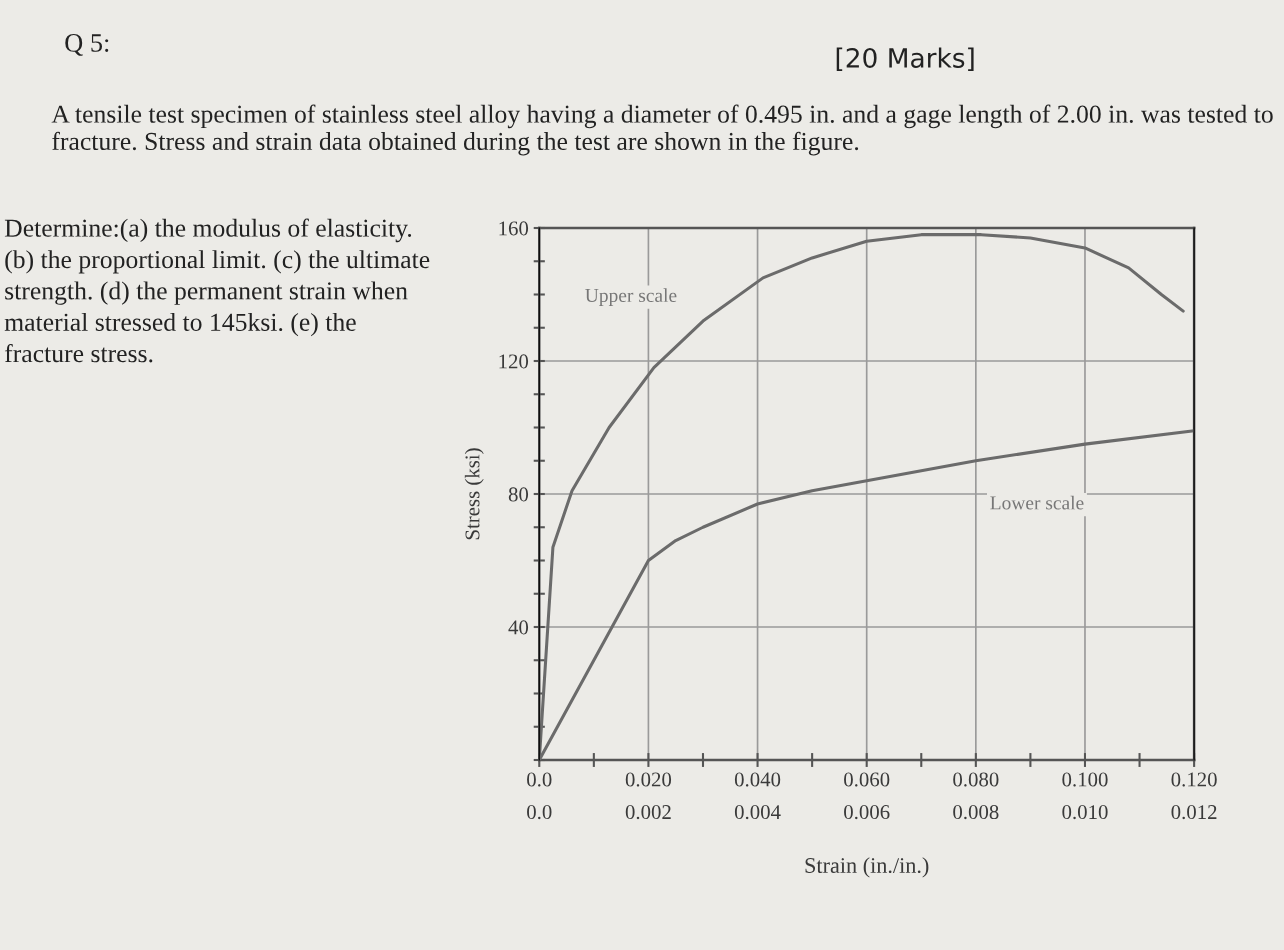 The image size is (1284, 950). Describe the element at coordinates (1085, 779) in the screenshot. I see `x-tick-label: 0.100` at that location.